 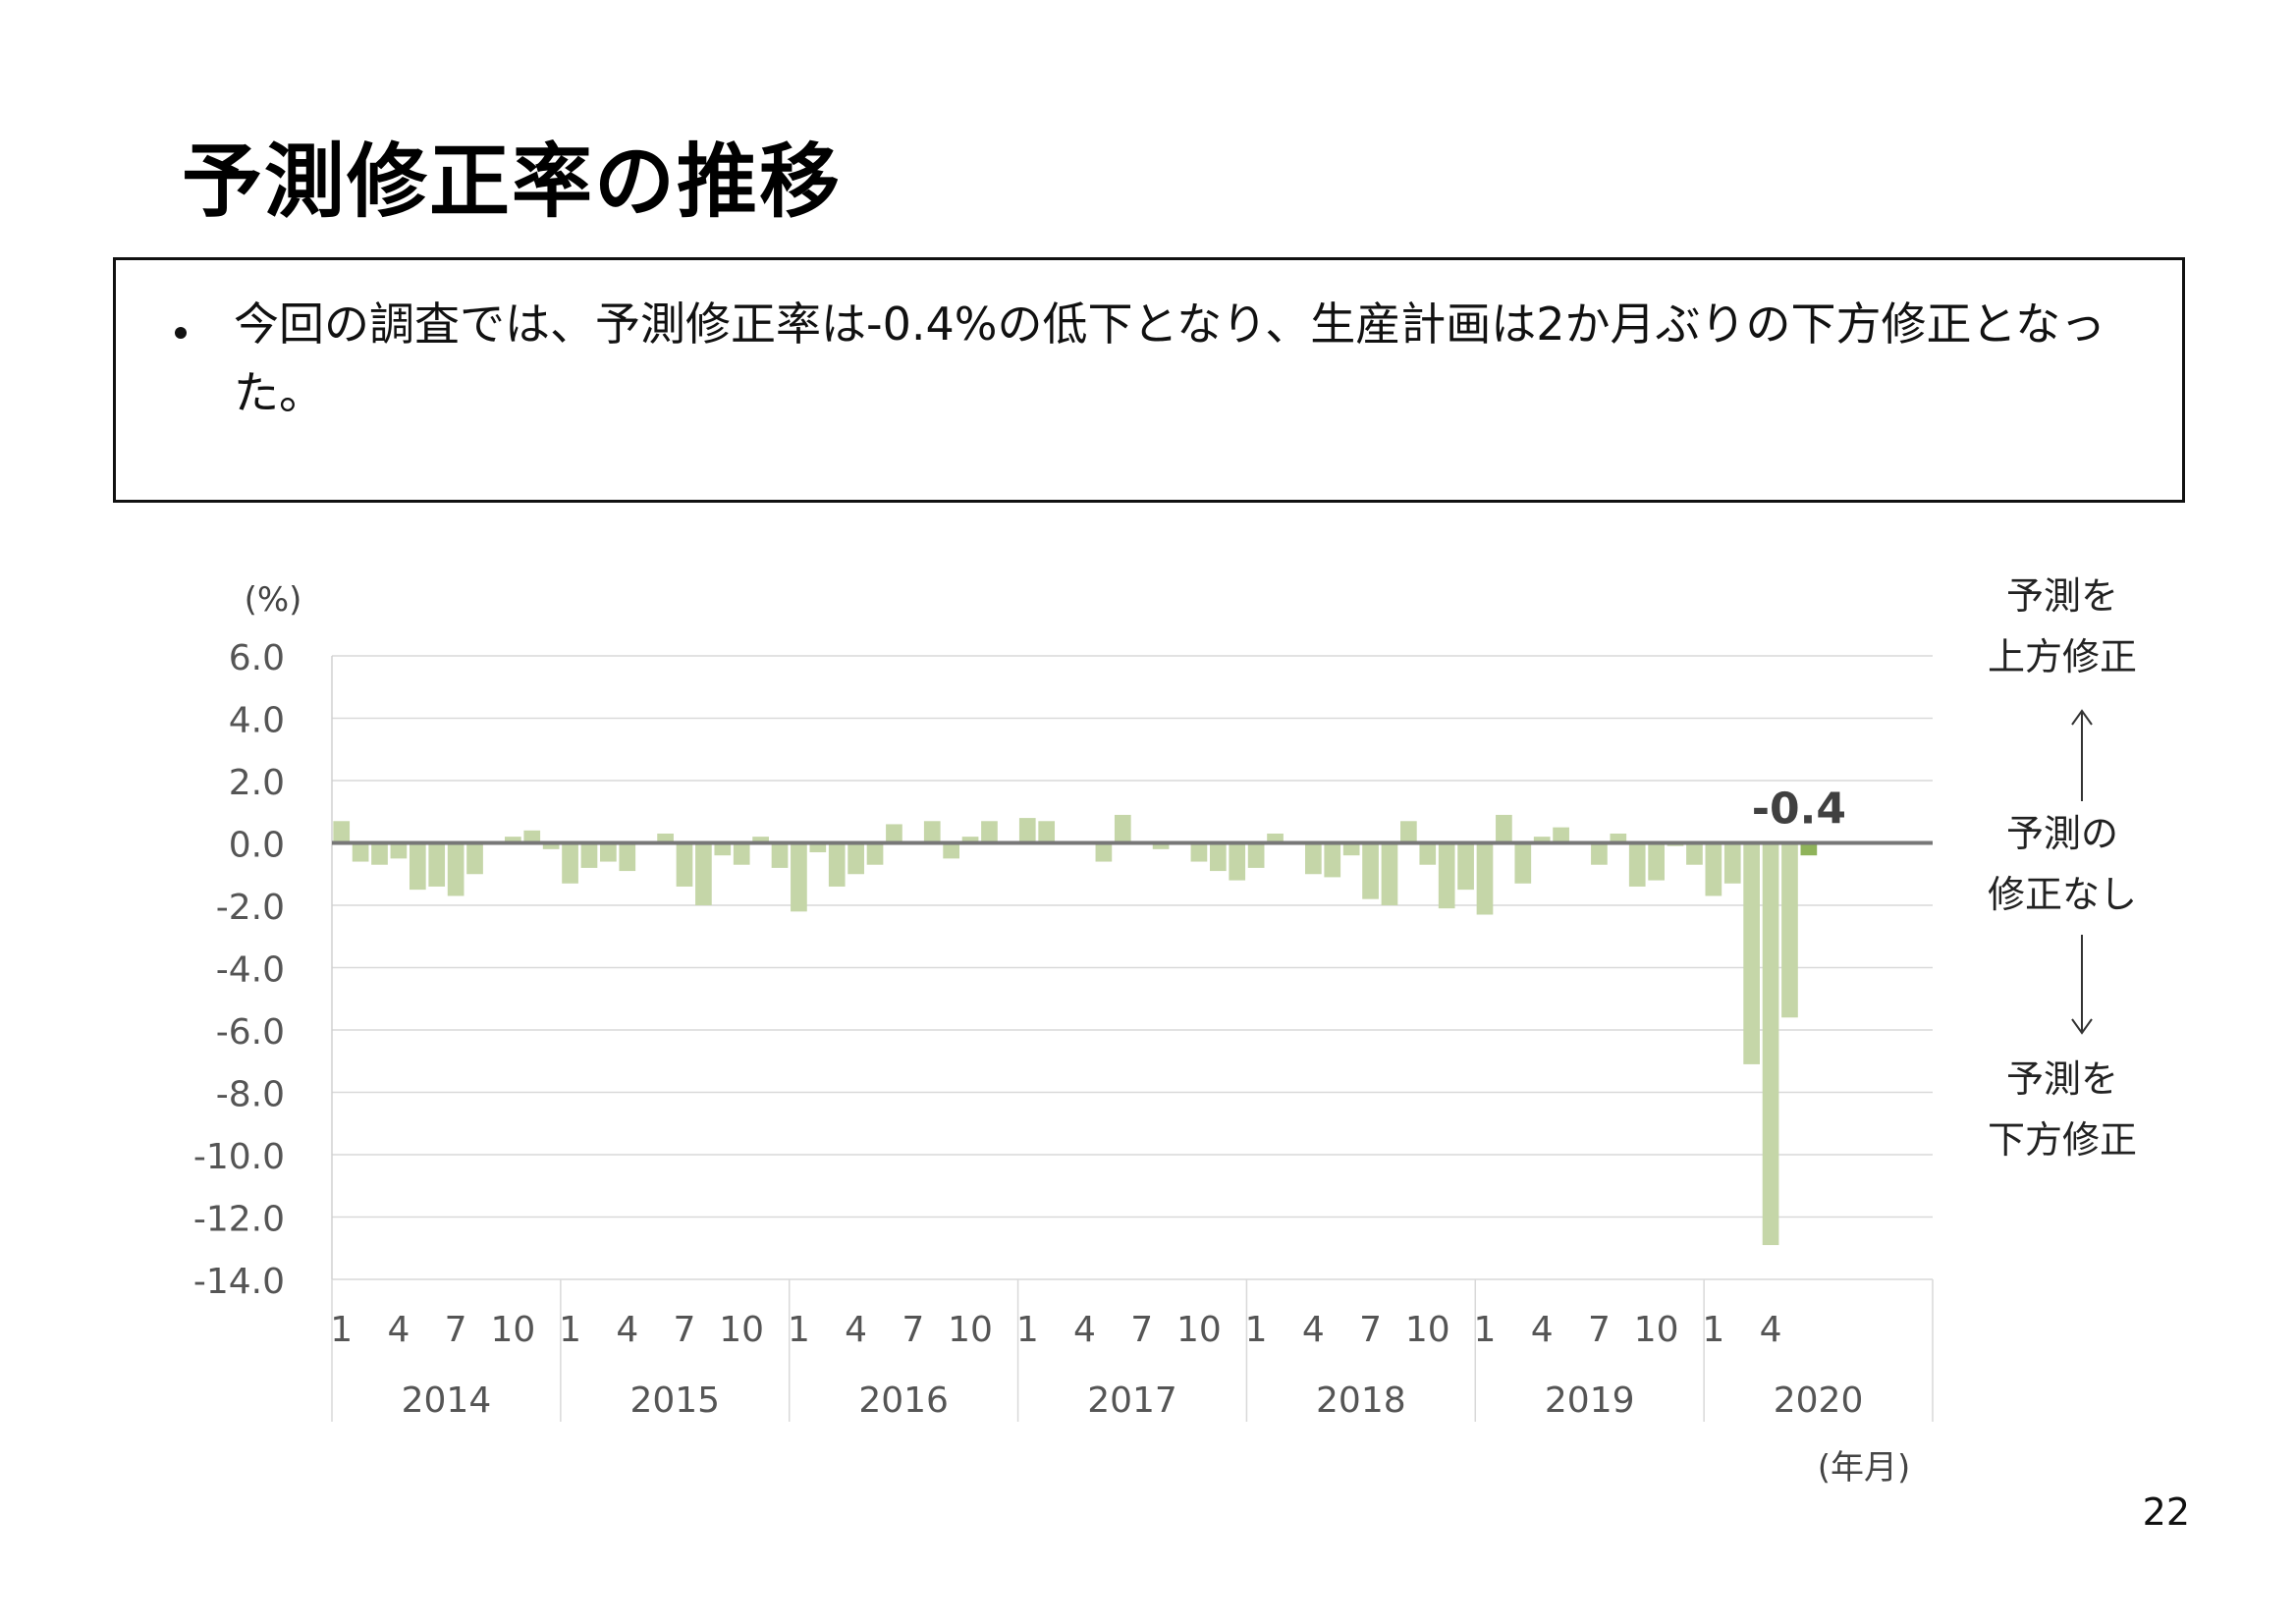 What do you see at coordinates (674, 1400) in the screenshot?
I see `x-year-label: 2015` at bounding box center [674, 1400].